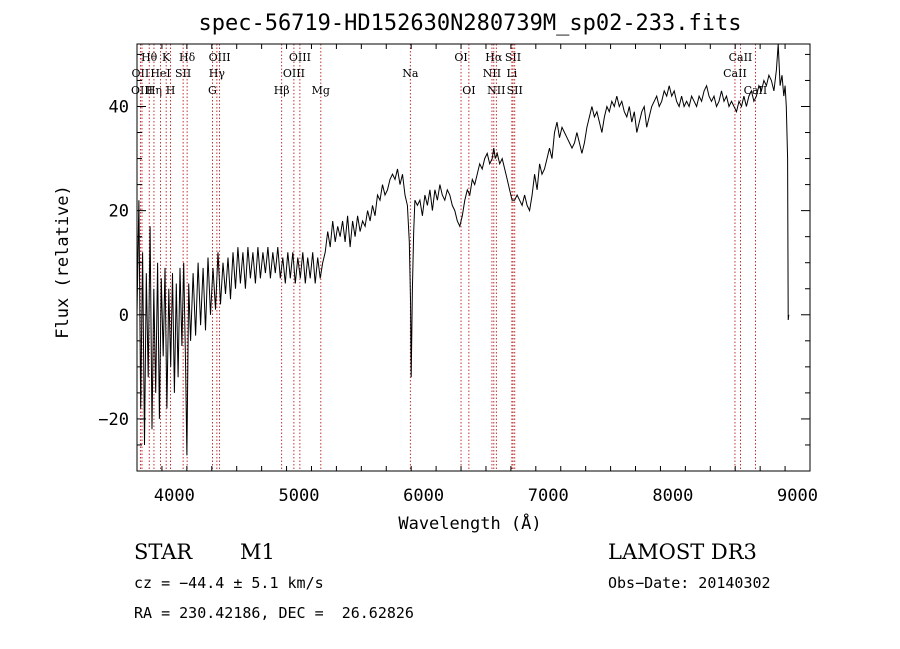  What do you see at coordinates (274, 613) in the screenshot?
I see `coordinates: RA = 230.42186, DEC = 26.62826` at bounding box center [274, 613].